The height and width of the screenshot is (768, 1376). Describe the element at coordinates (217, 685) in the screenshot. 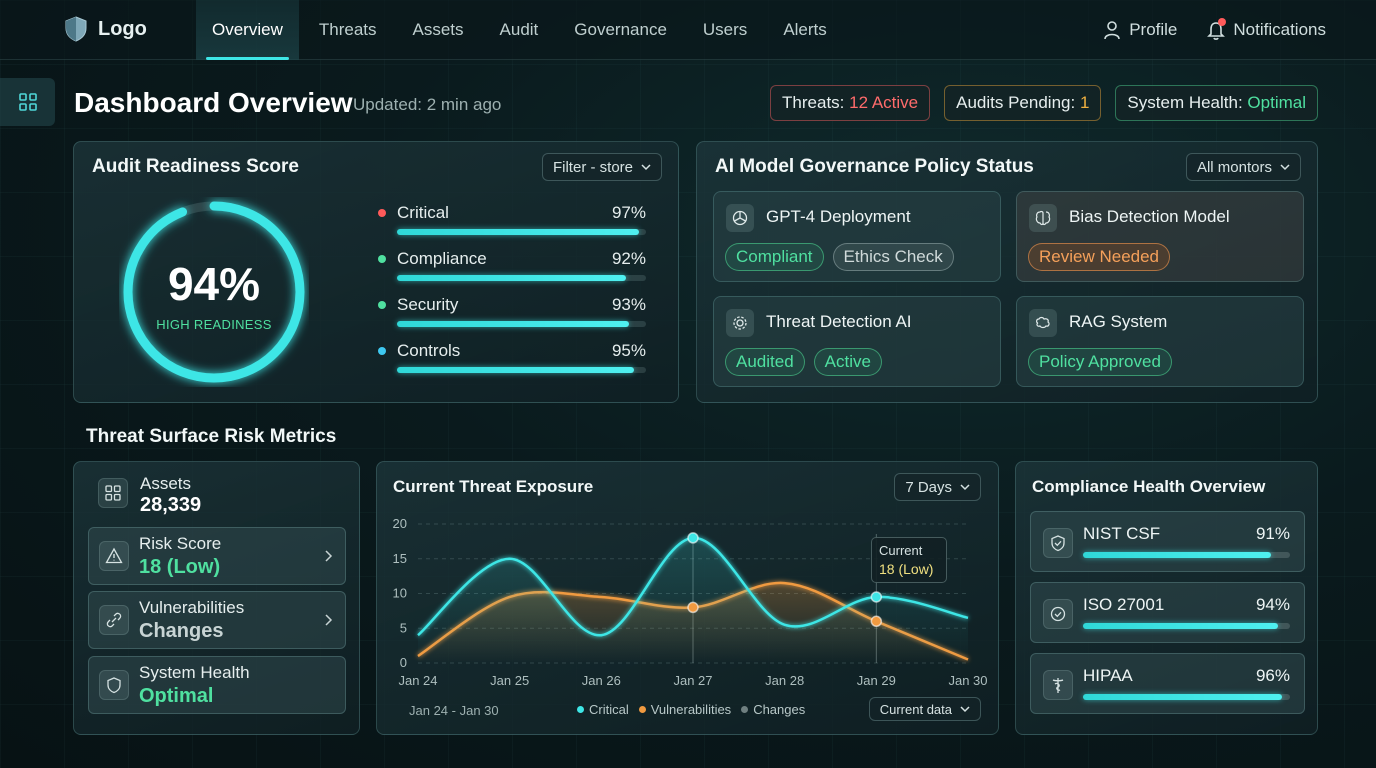

I see `system-health-card: System Health Optimal` at that location.